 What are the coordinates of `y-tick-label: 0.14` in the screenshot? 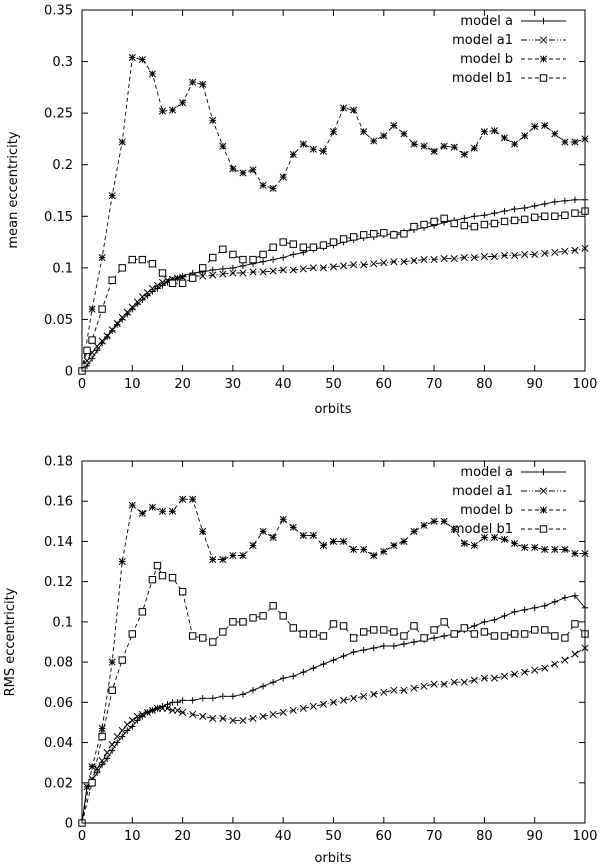 It's located at (58, 542).